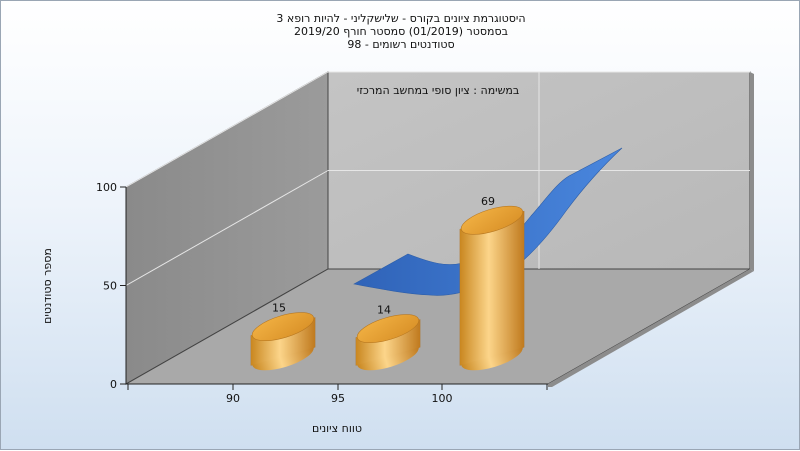 This screenshot has height=451, width=800. Describe the element at coordinates (110, 286) in the screenshot. I see `y-tick-label: 50` at that location.